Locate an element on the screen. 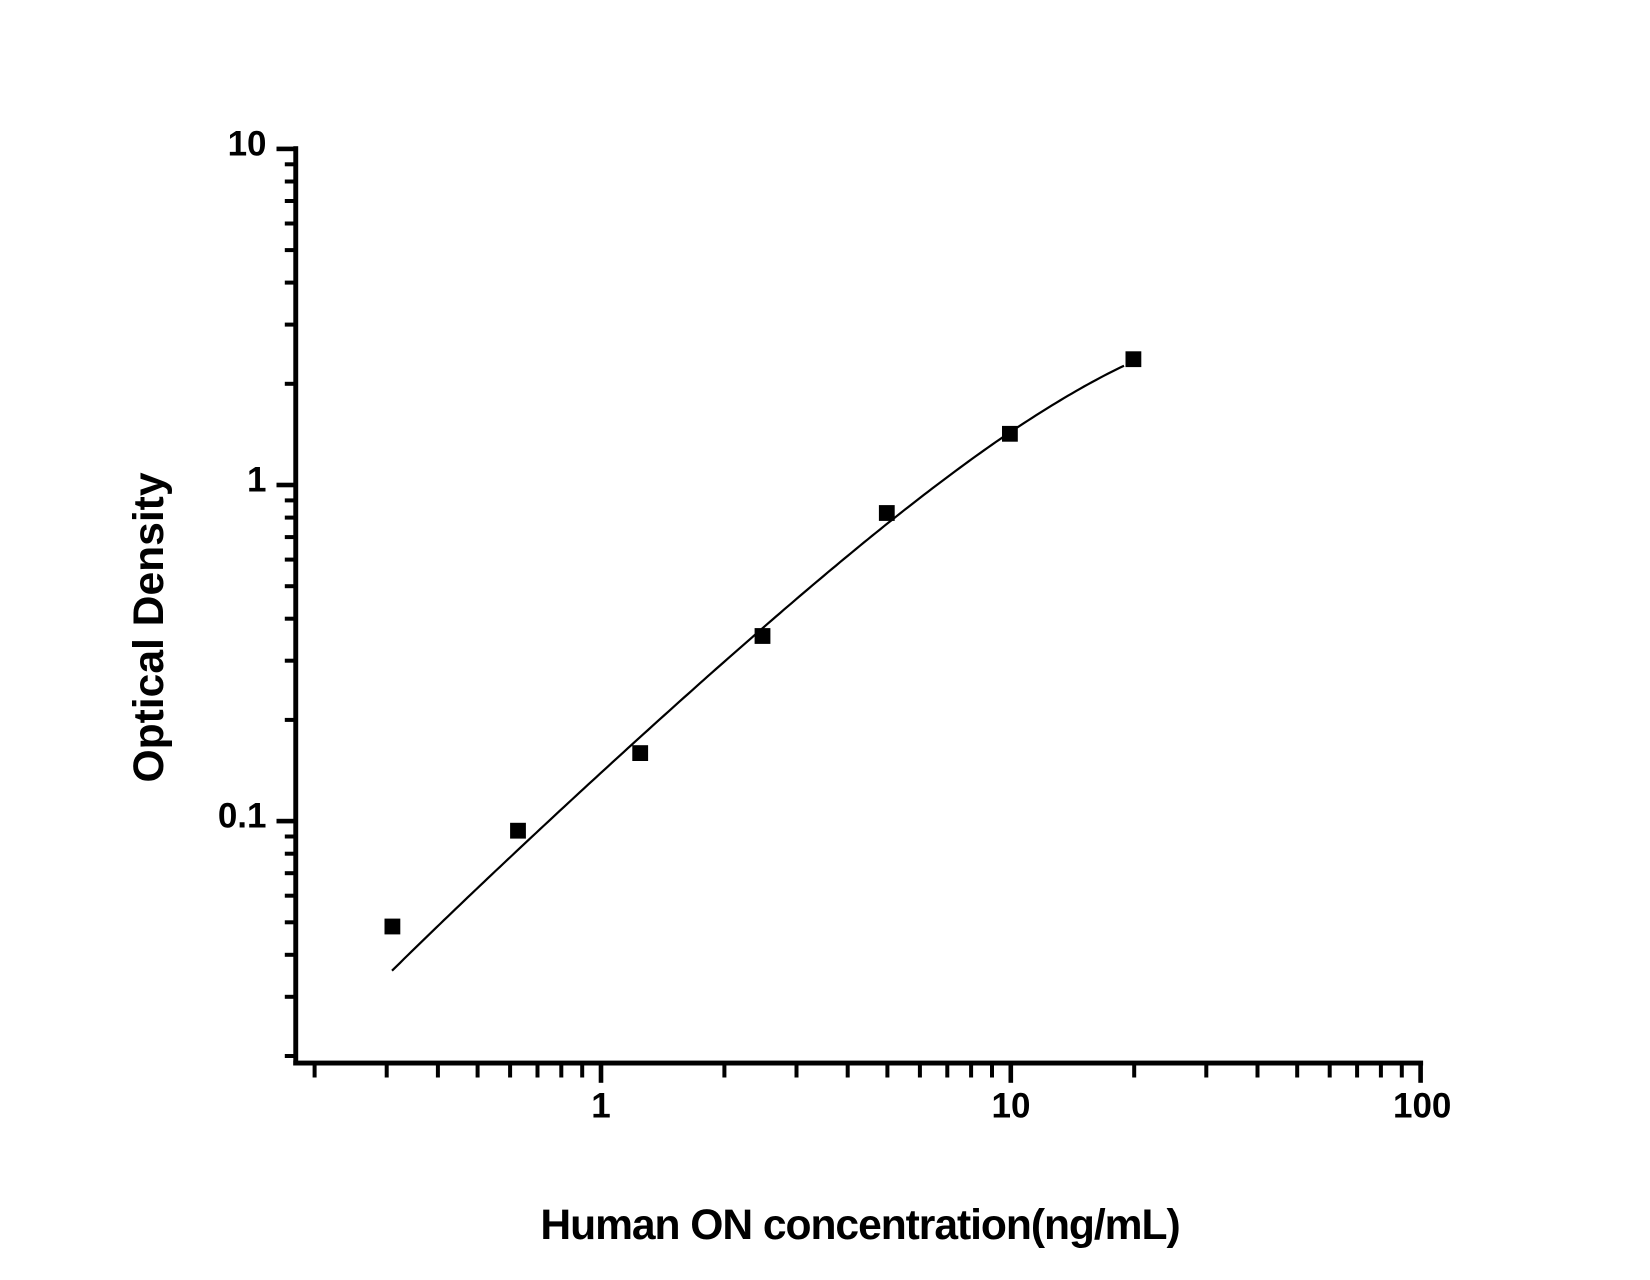  svg-text: 0.1 is located at coordinates (242, 816).